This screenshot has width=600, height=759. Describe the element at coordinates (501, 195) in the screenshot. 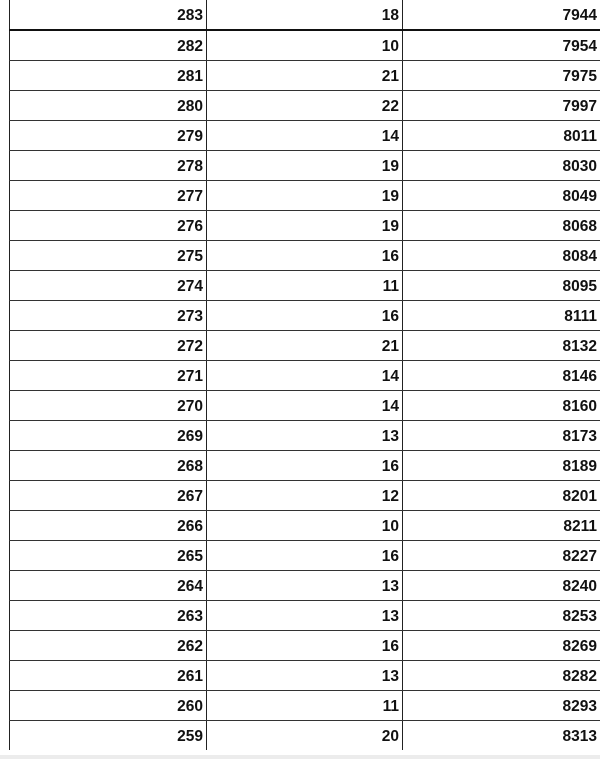

I see `table-cell: 8049` at that location.